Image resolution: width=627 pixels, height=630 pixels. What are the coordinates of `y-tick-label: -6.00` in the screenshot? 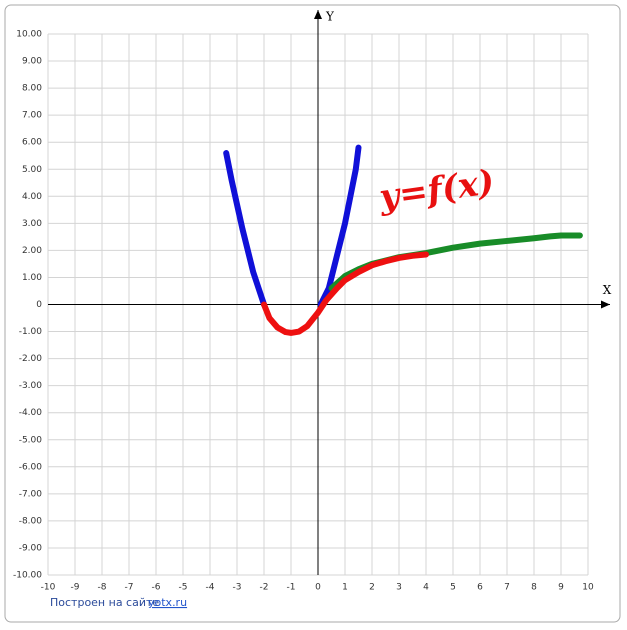 It's located at (31, 467).